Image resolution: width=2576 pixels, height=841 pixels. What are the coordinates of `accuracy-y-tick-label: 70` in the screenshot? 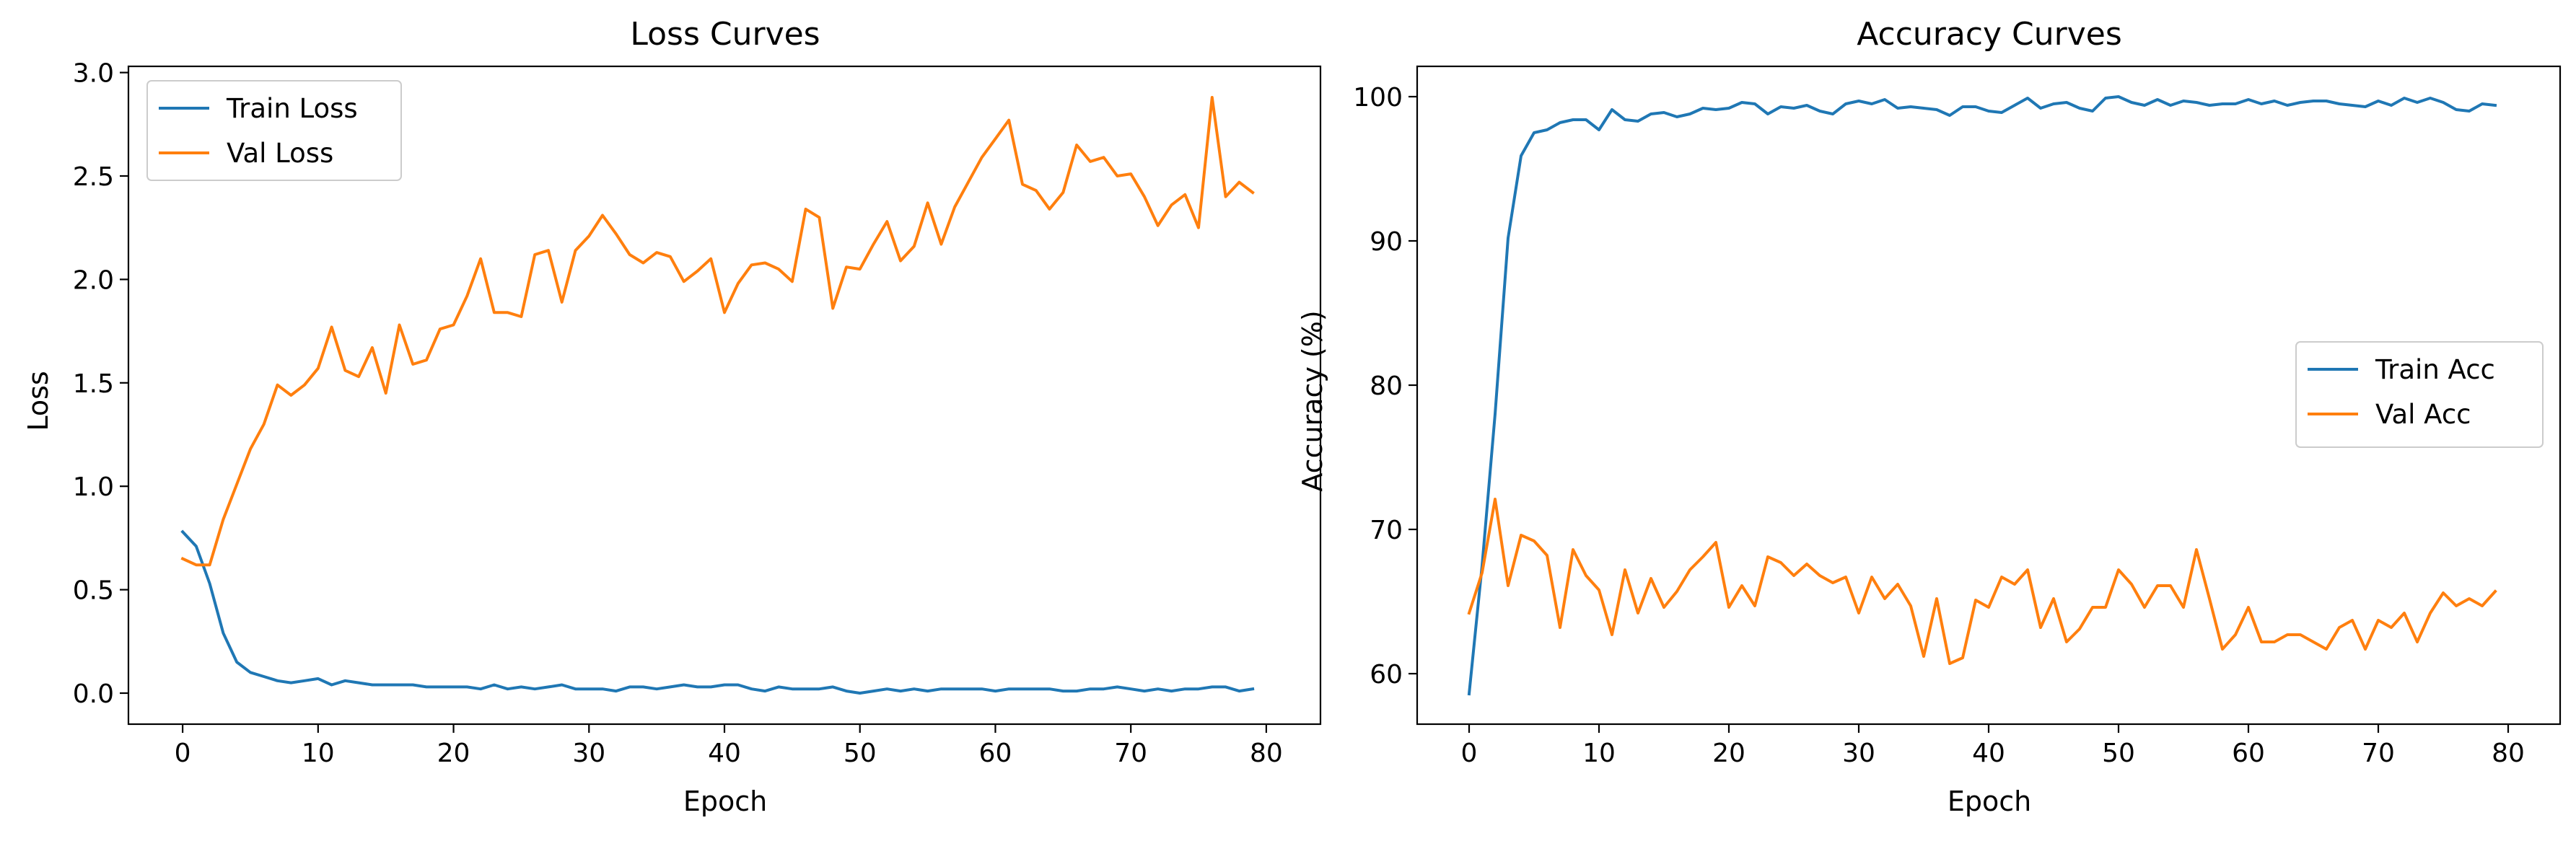 It's located at (1386, 530).